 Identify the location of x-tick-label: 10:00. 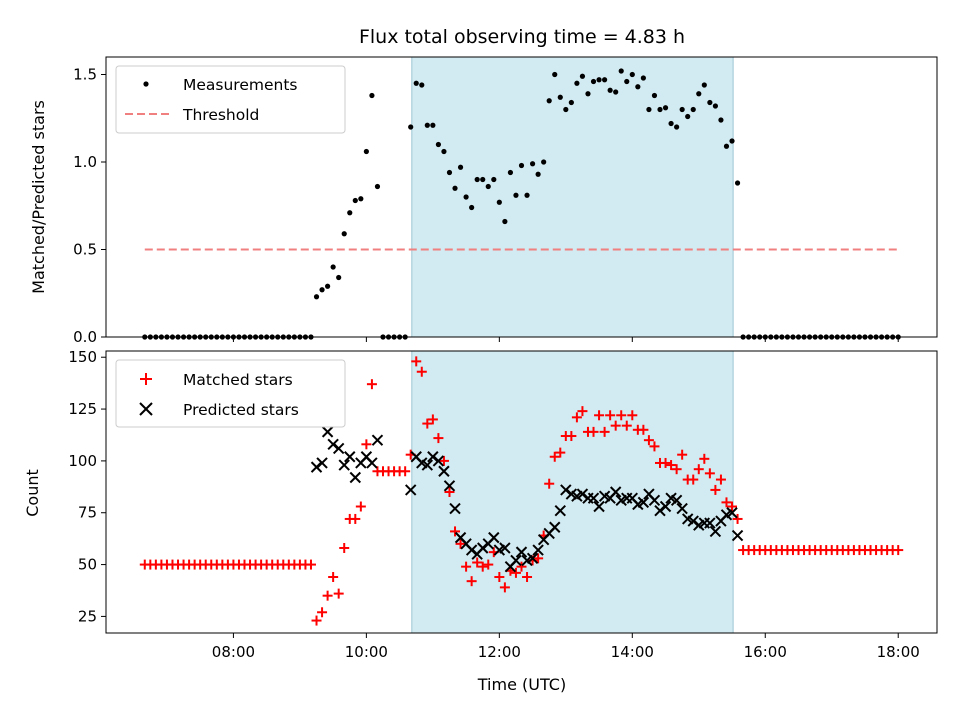
(366, 652).